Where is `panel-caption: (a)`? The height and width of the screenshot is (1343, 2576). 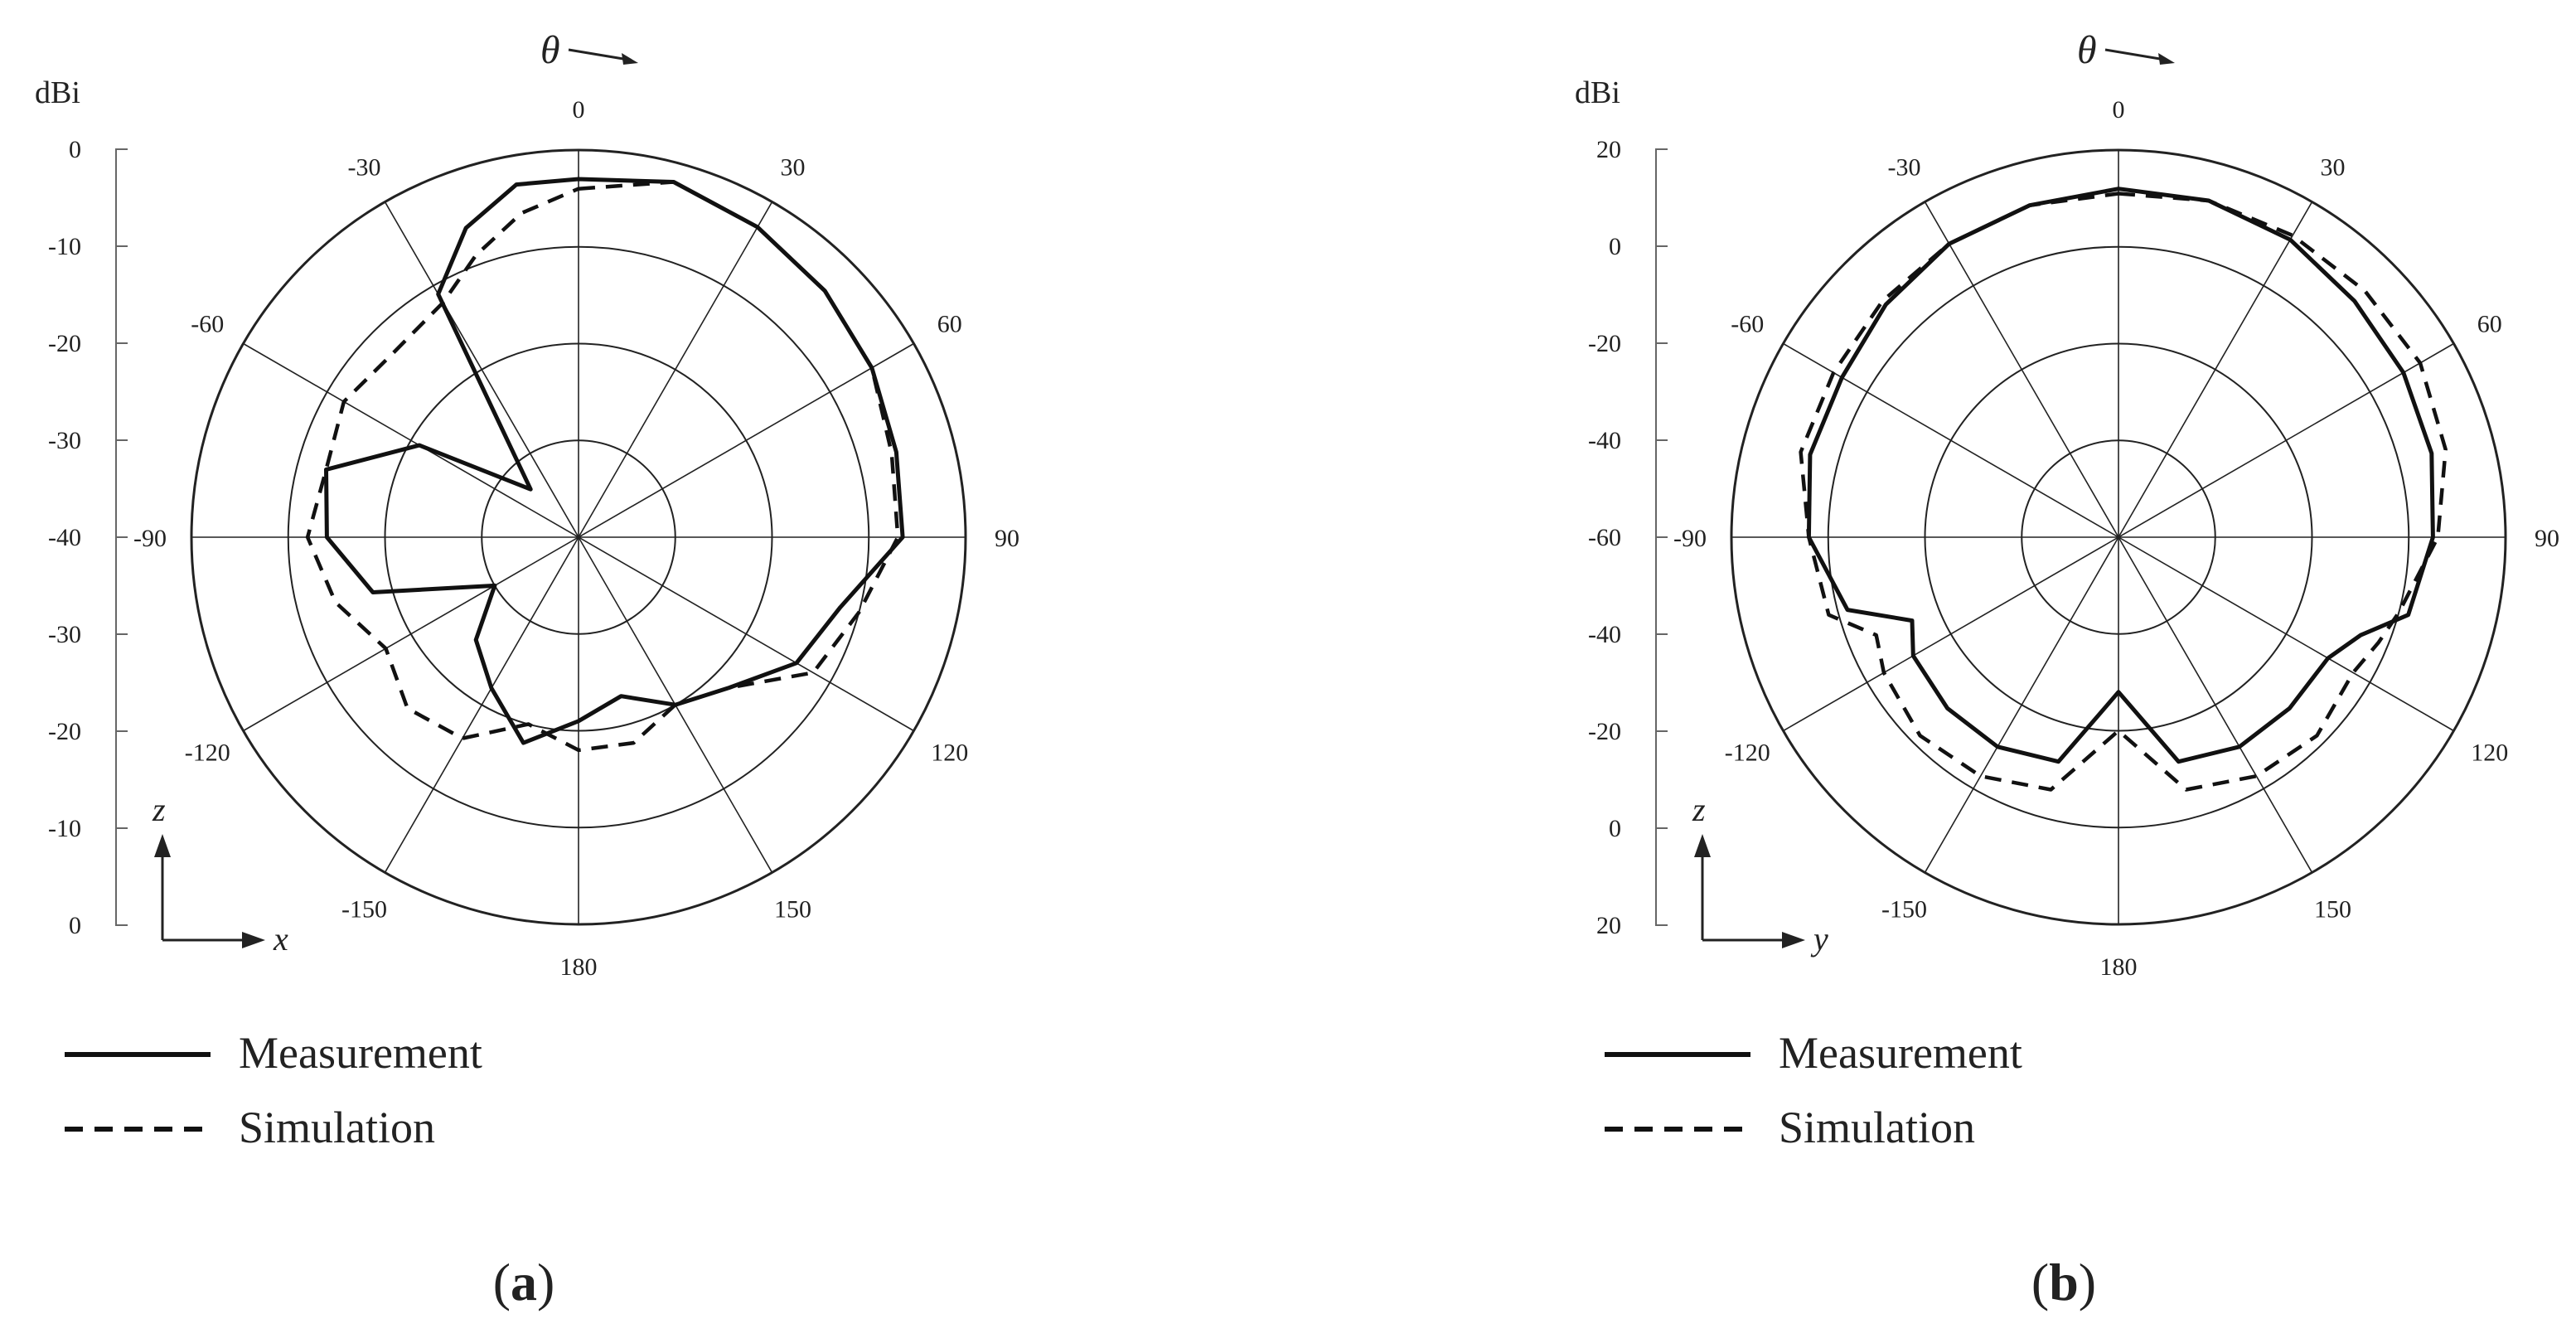
panel-caption: (a) is located at coordinates (524, 1282).